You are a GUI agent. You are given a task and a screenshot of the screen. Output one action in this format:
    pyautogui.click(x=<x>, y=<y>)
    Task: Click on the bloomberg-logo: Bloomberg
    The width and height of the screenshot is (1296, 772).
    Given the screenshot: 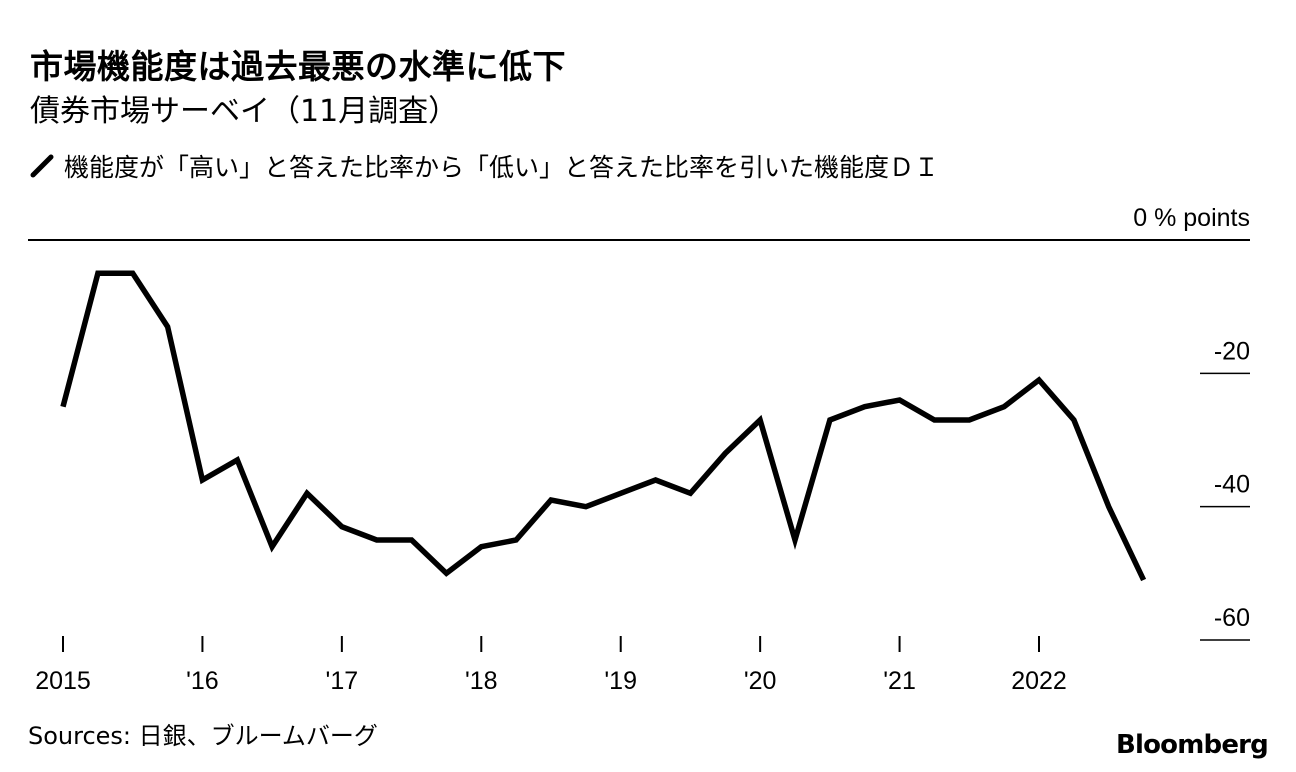 What is the action you would take?
    pyautogui.click(x=1192, y=745)
    